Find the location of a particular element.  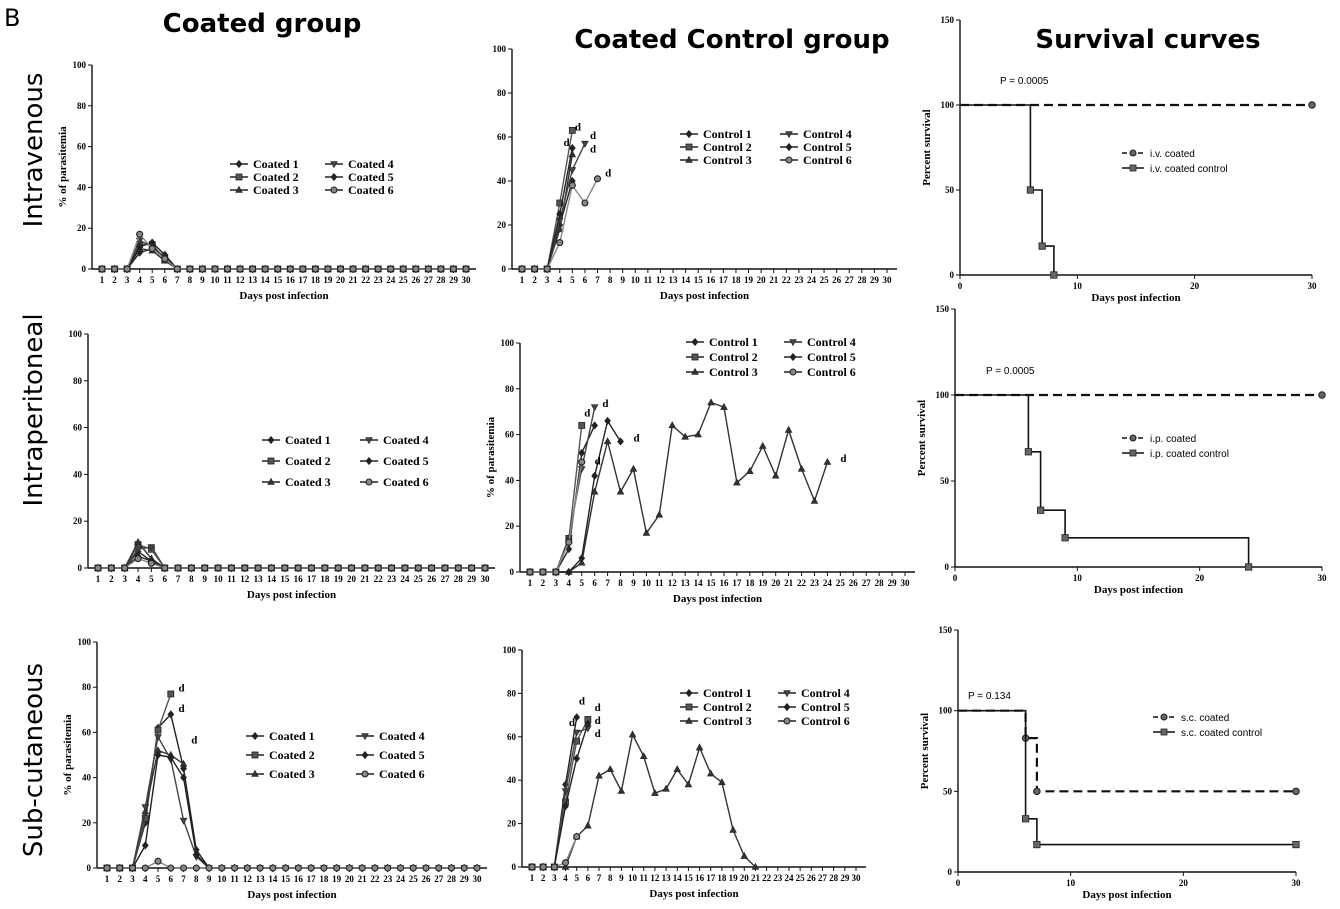

y-tick-label: 0 is located at coordinates (80, 568).